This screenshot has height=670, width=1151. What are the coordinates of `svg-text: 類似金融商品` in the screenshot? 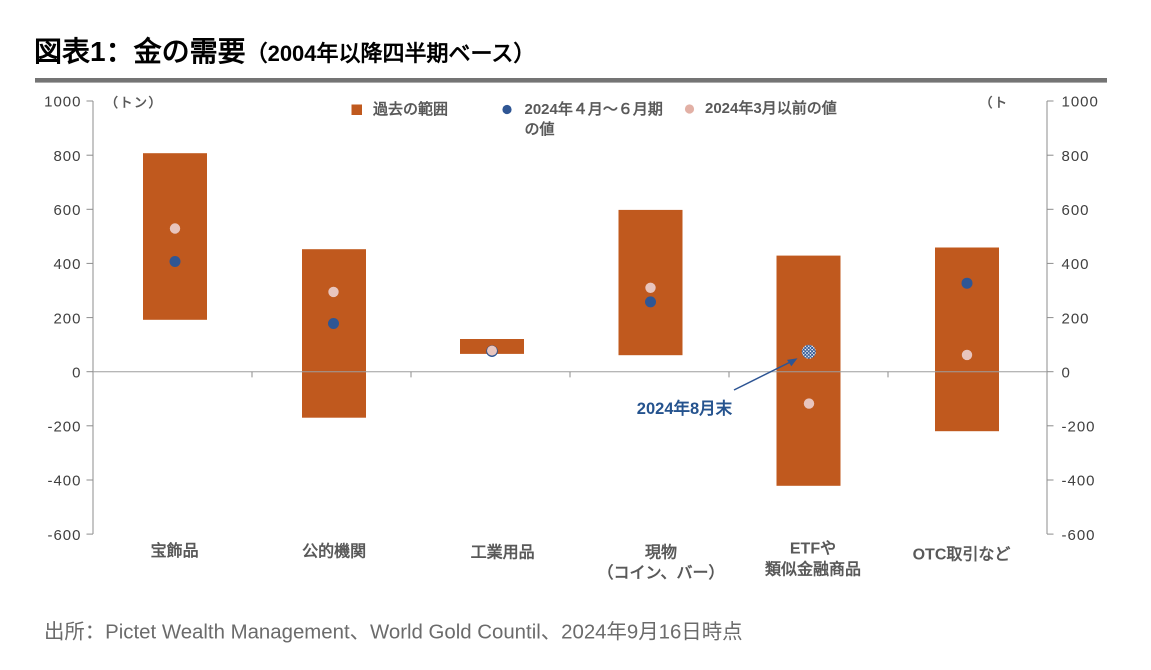 It's located at (812, 569).